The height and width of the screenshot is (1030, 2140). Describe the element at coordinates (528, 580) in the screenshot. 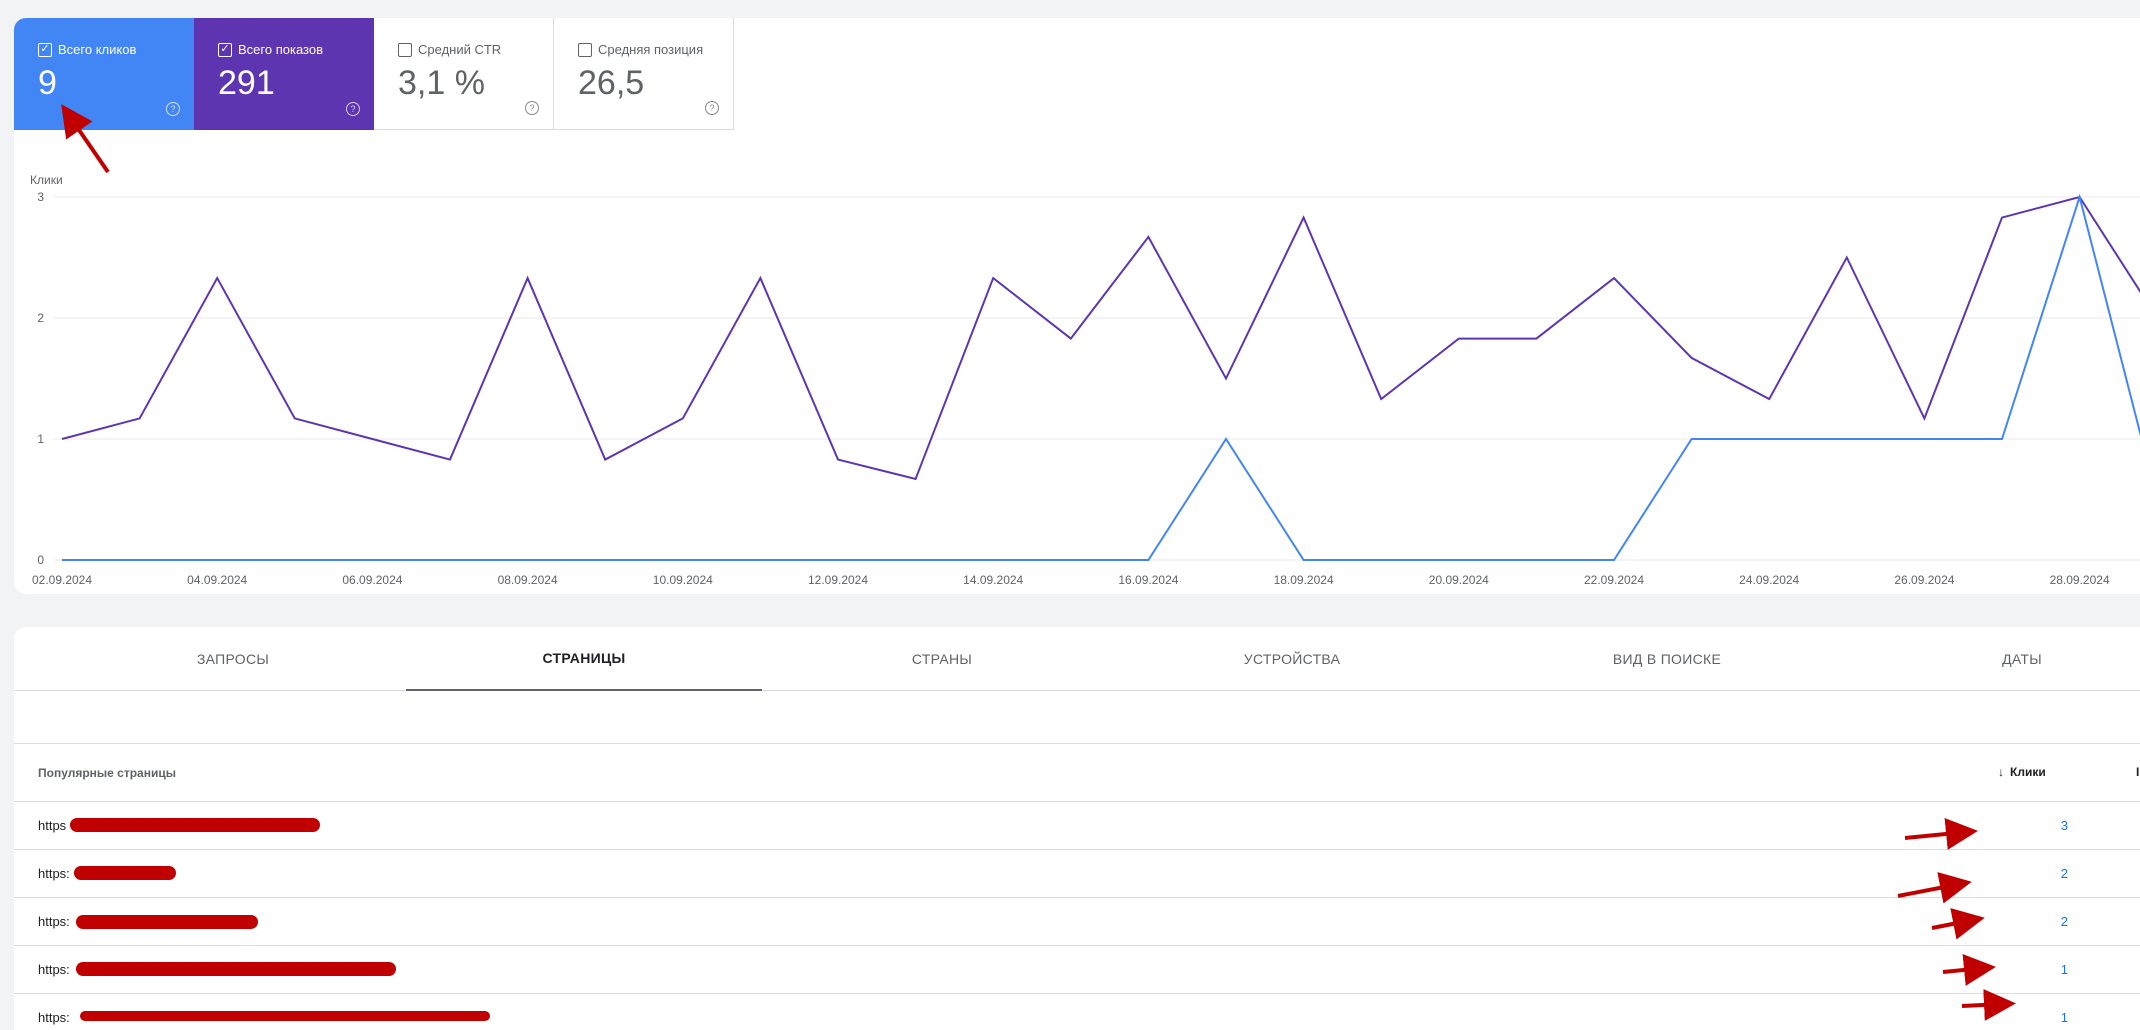

I see `x-tick-label: 08.09.2024` at that location.